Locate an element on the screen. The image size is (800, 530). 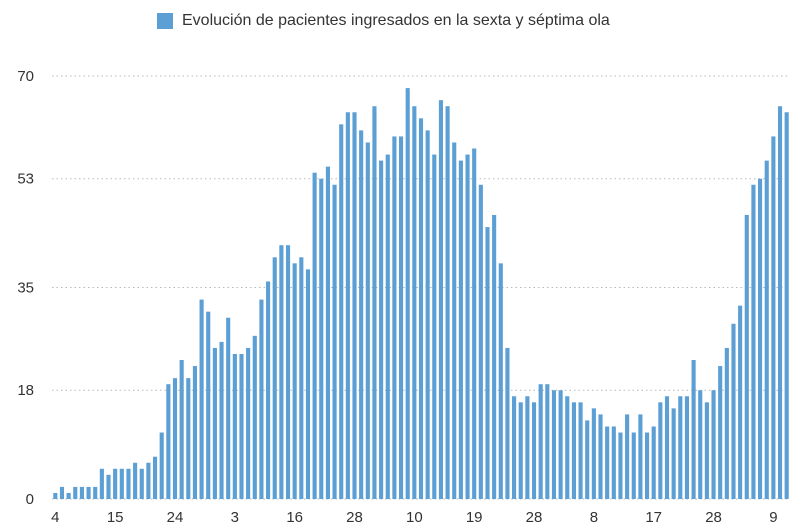
y-tick-label: 18 is located at coordinates (25, 390).